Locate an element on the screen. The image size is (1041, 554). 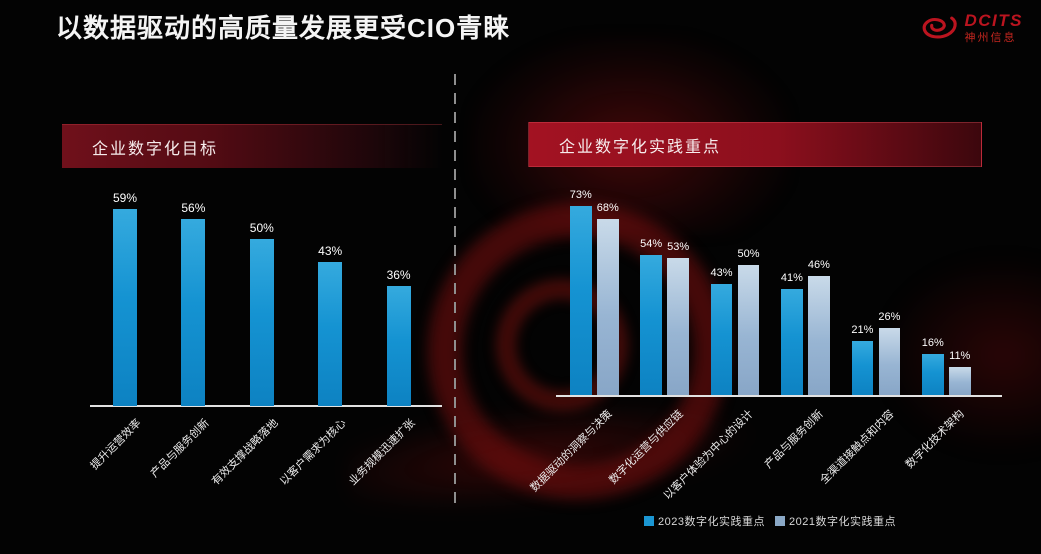
goal-bar-value-label: 56% is located at coordinates (193, 208).